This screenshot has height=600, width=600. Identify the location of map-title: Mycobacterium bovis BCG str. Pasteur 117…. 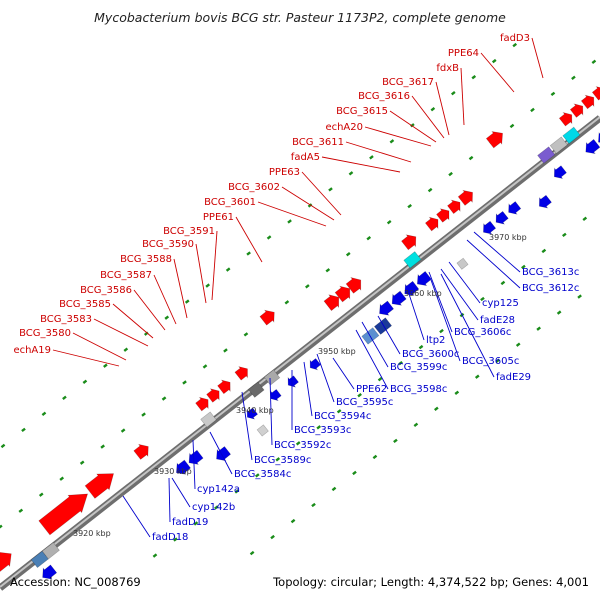
(300, 17).